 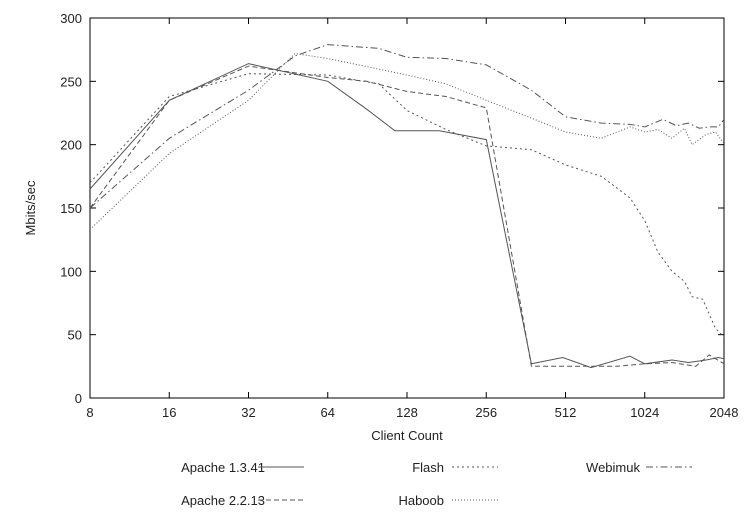 I want to click on y-tick-label: 250, so click(x=71, y=81).